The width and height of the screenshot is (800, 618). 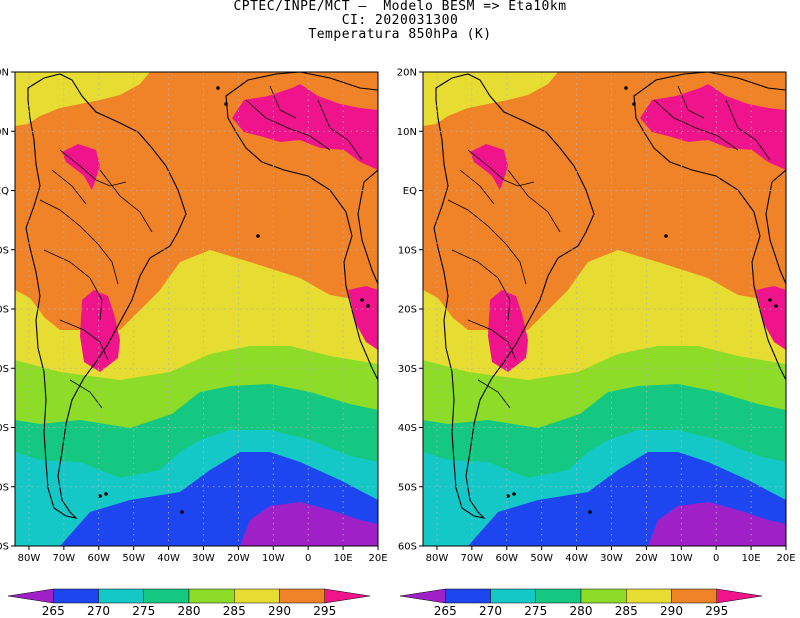 What do you see at coordinates (514, 296) in the screenshot?
I see `coastline-south-america` at bounding box center [514, 296].